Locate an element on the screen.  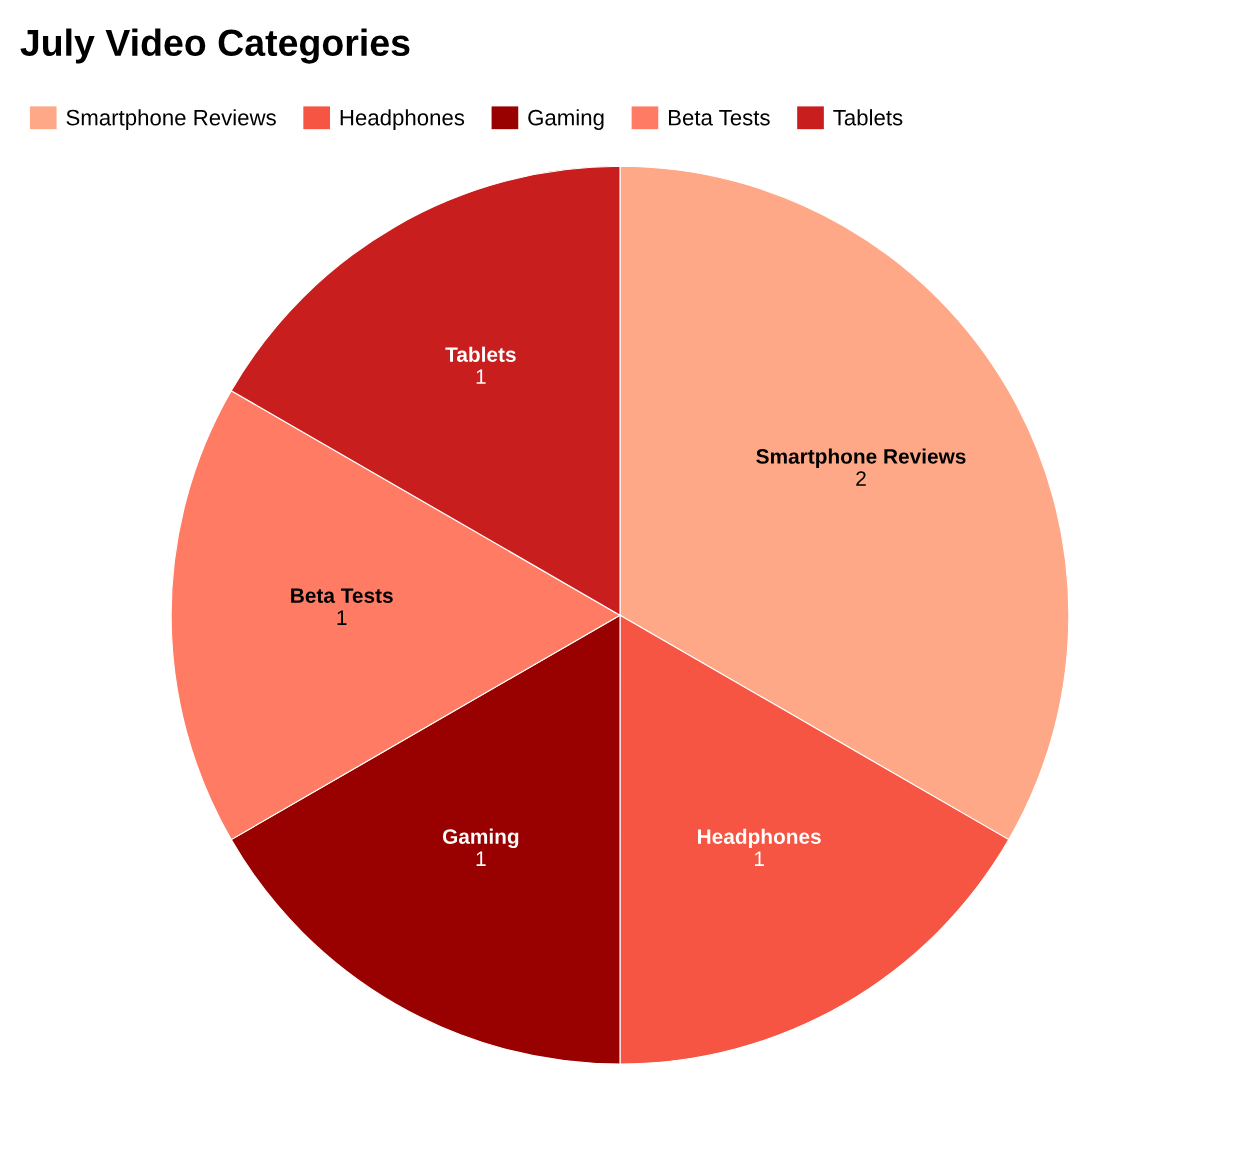
data-label: 2 is located at coordinates (861, 478).